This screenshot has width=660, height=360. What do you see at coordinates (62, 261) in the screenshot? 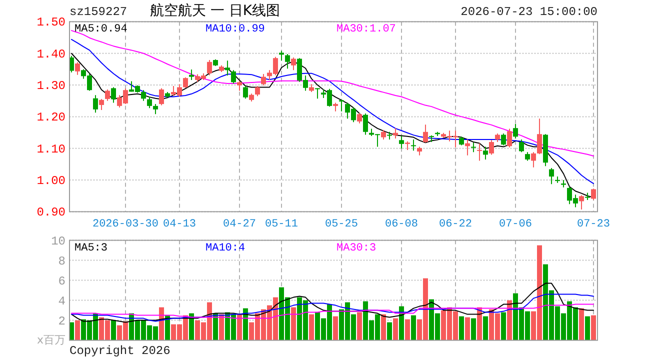
I see `y-tick-label: 8` at bounding box center [62, 261].